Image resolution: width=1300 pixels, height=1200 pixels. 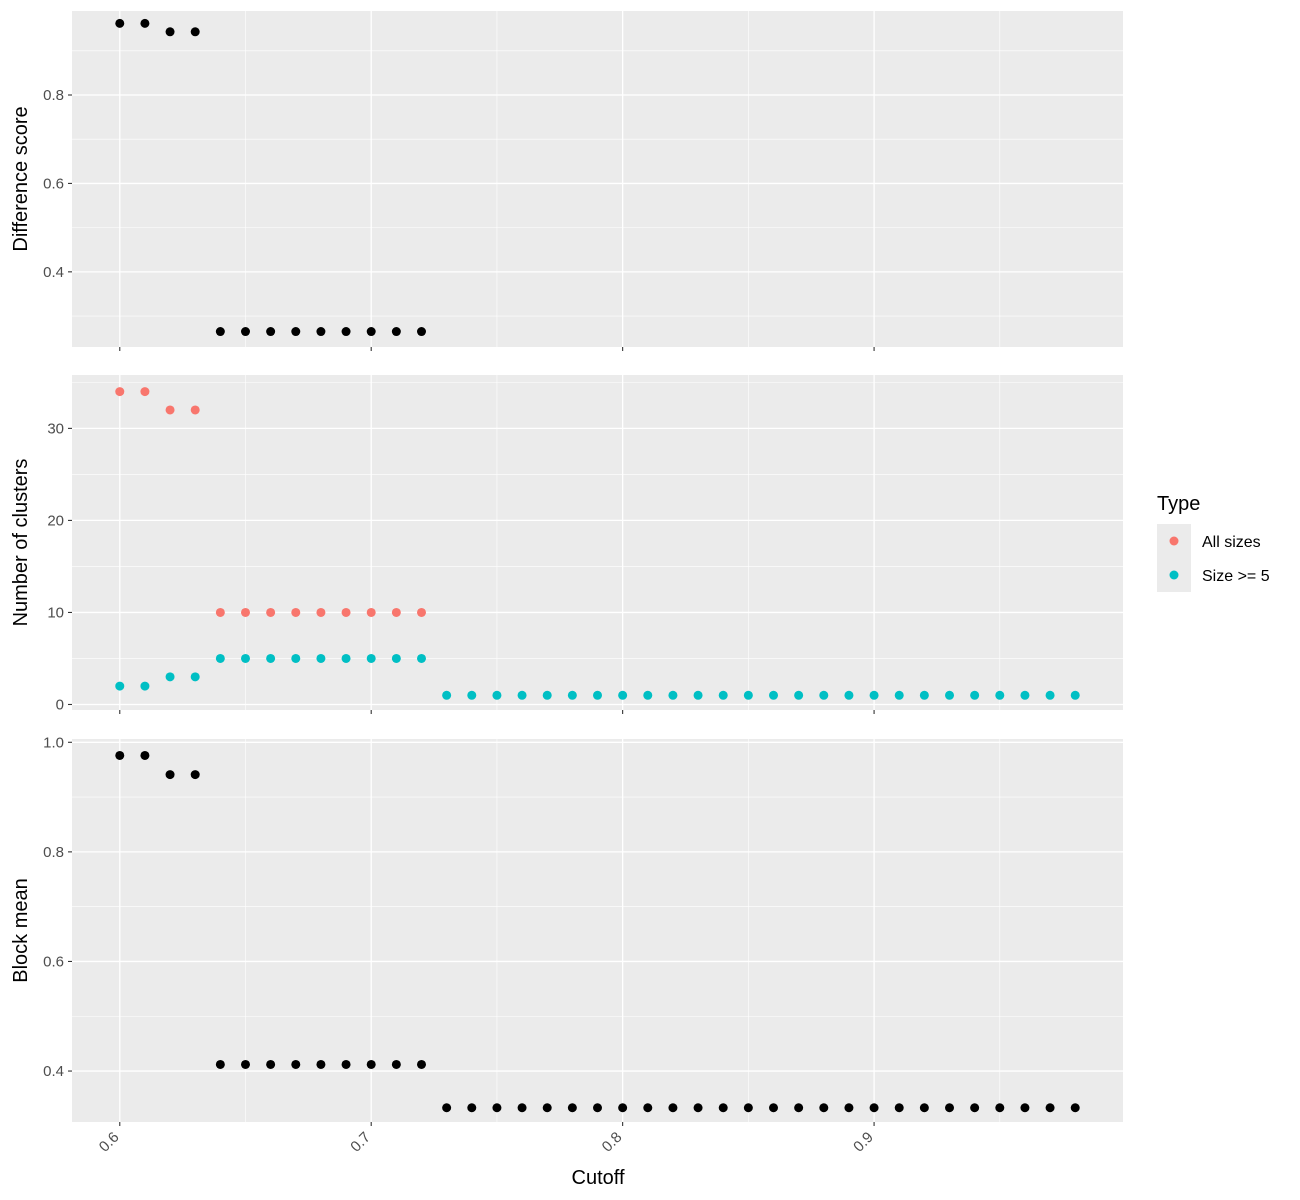 What do you see at coordinates (55, 520) in the screenshot?
I see `y-tick-label: 20` at bounding box center [55, 520].